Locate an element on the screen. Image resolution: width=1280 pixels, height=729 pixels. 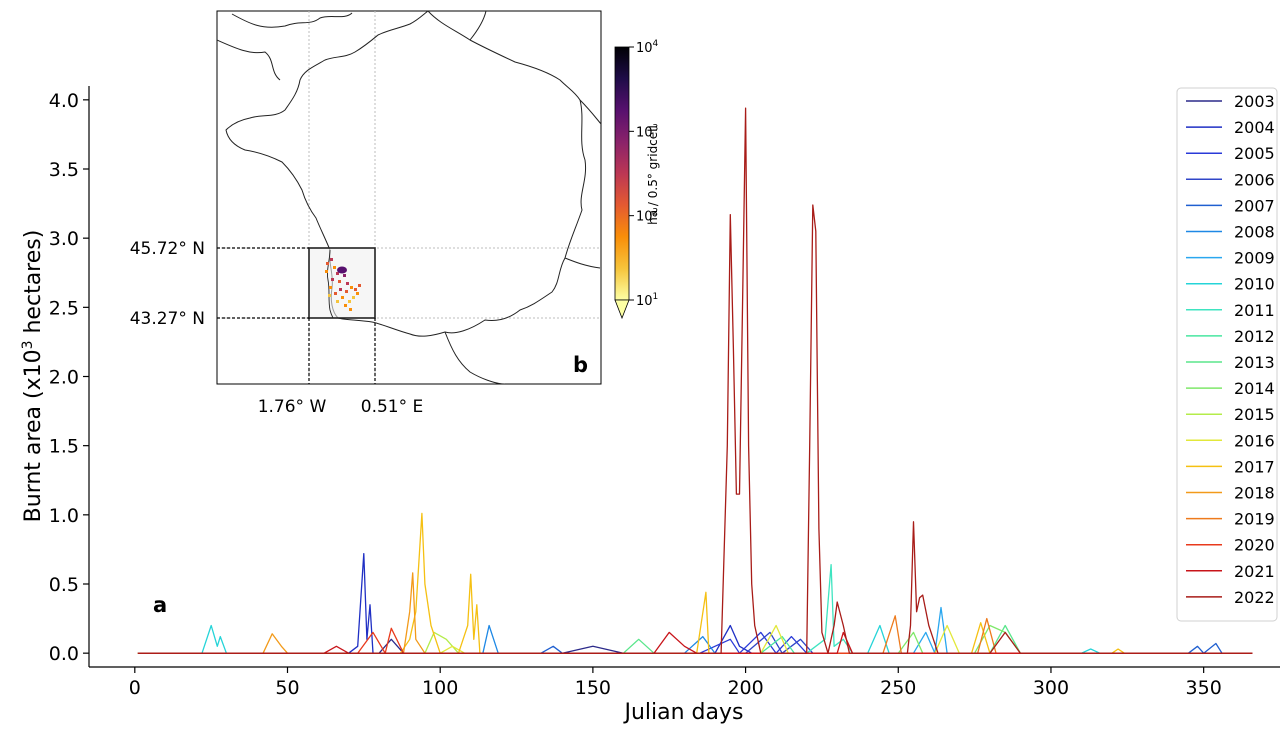
colorbar: 10⁴ 10³ 10² 10¹ ha / 0.5° gridcell is located at coordinates (637, 179).